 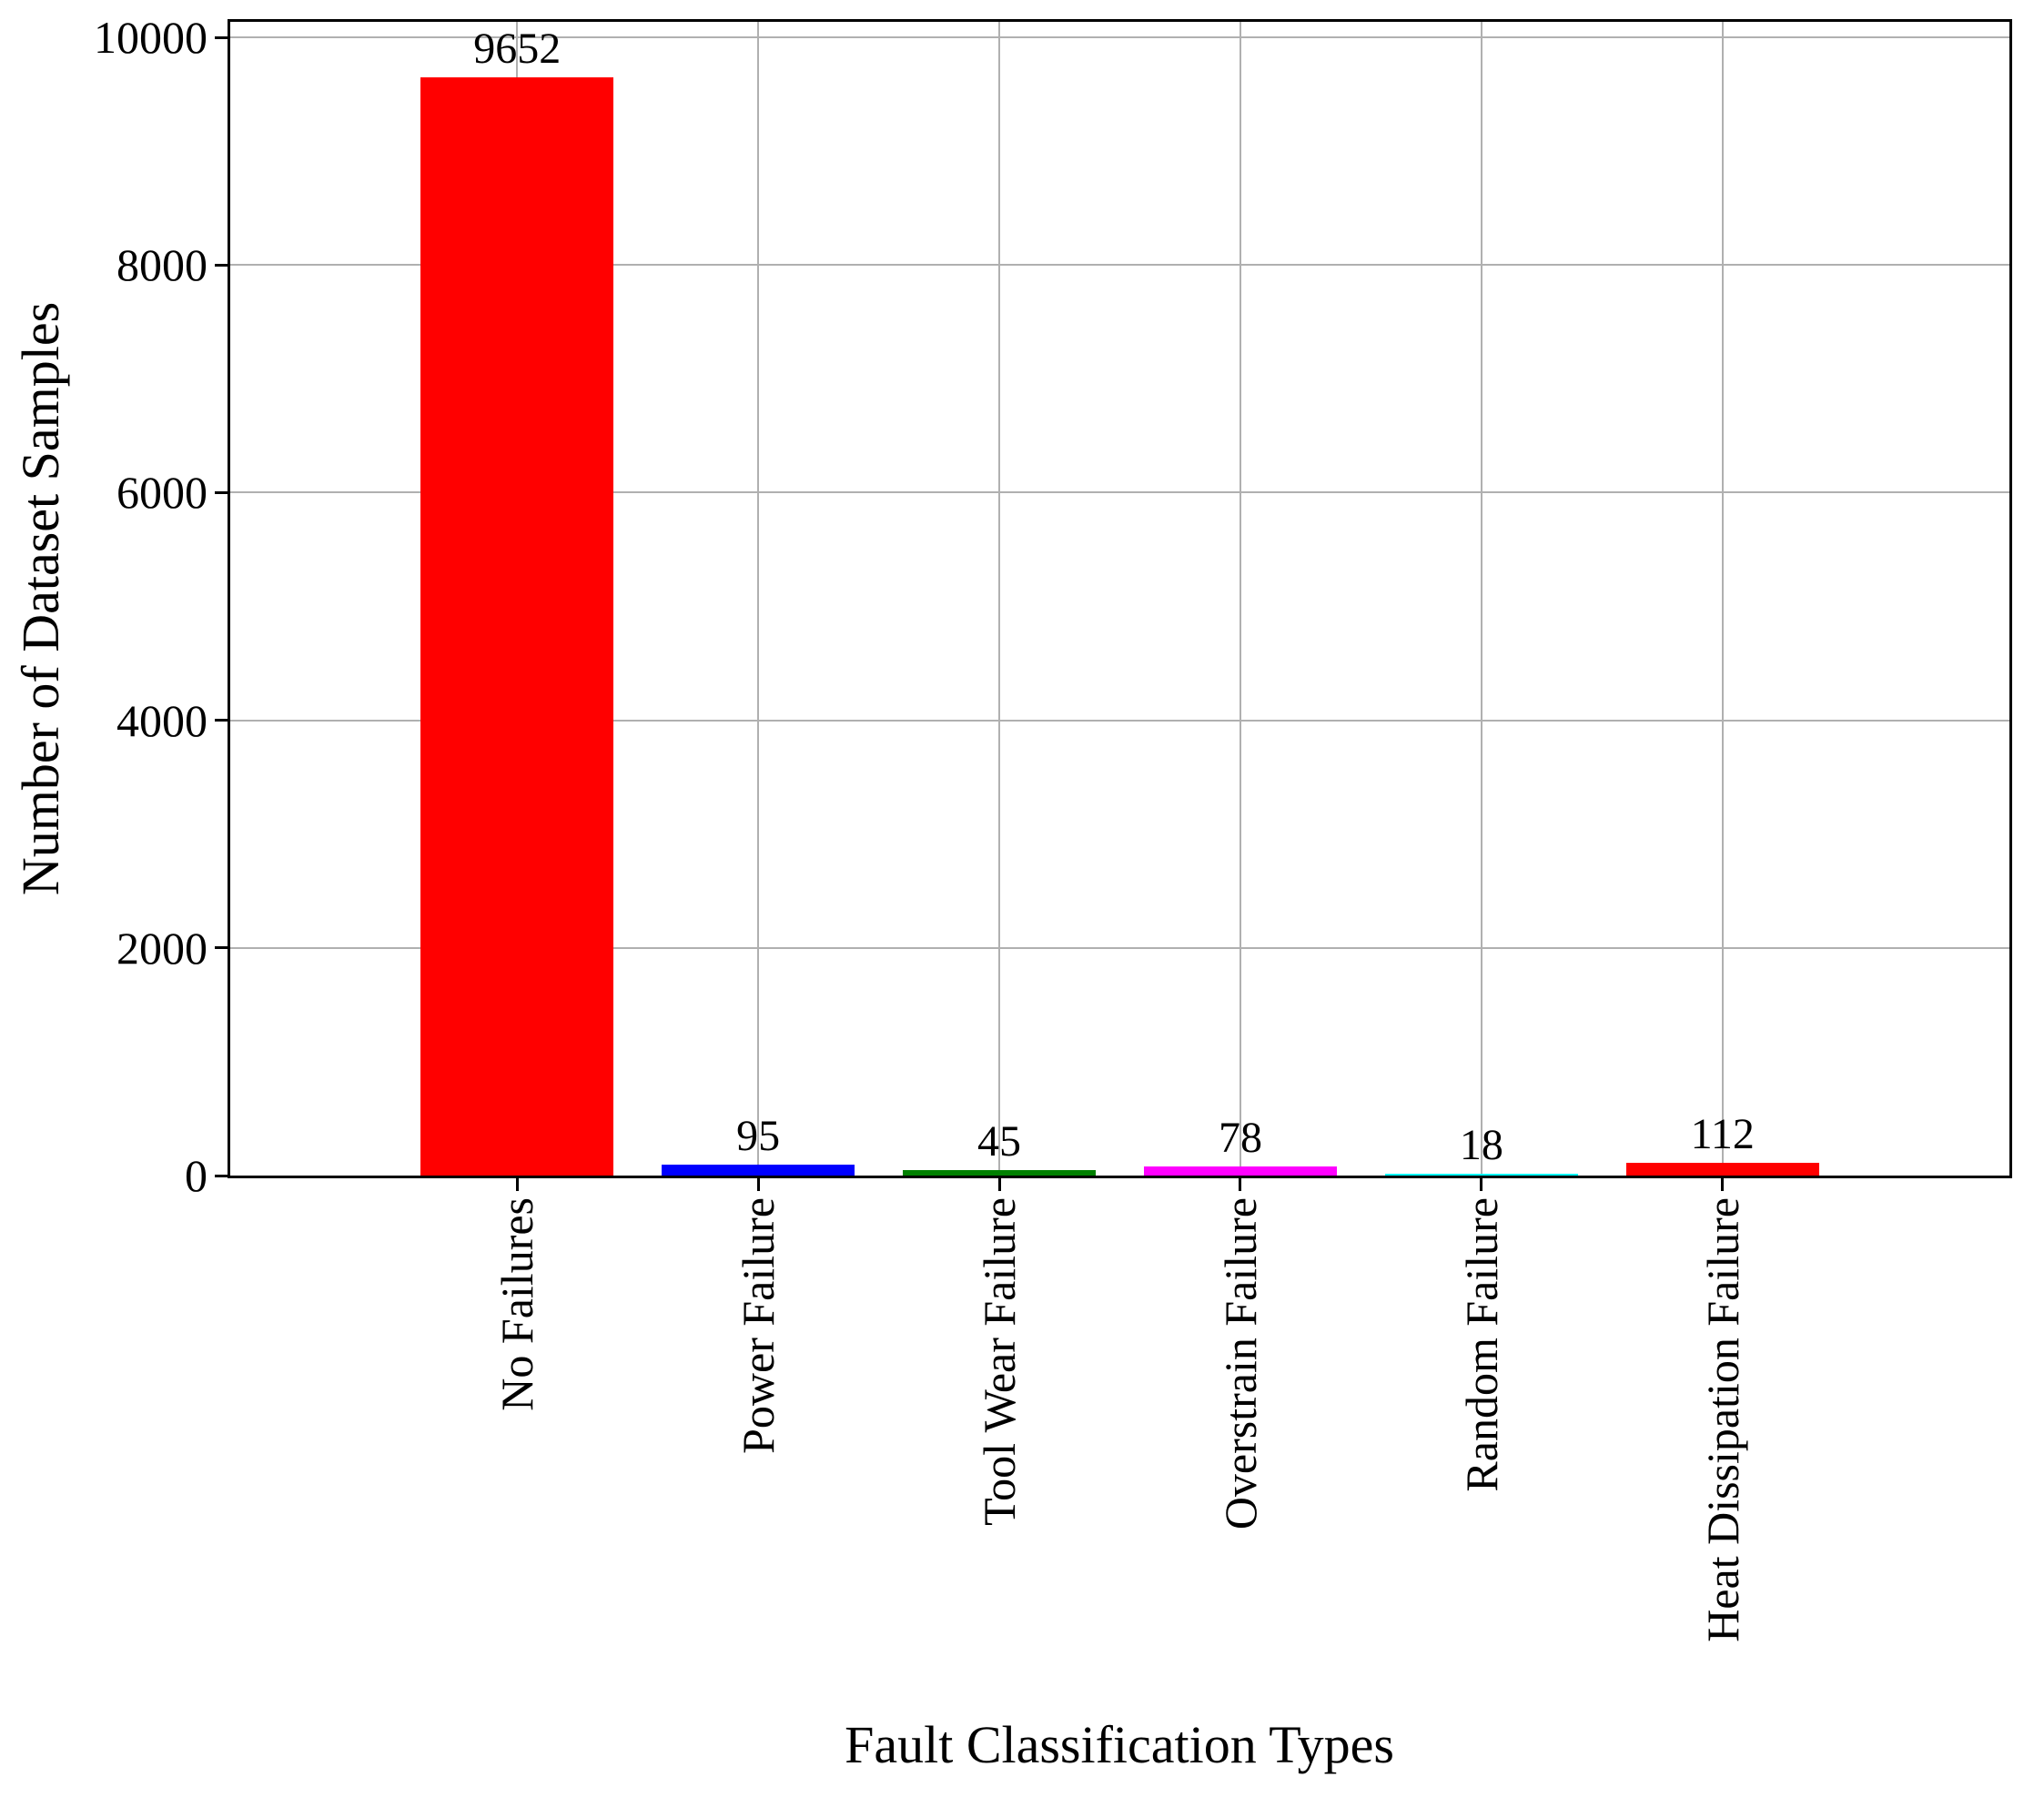 I want to click on bar-value-label: 95, so click(x=758, y=1136).